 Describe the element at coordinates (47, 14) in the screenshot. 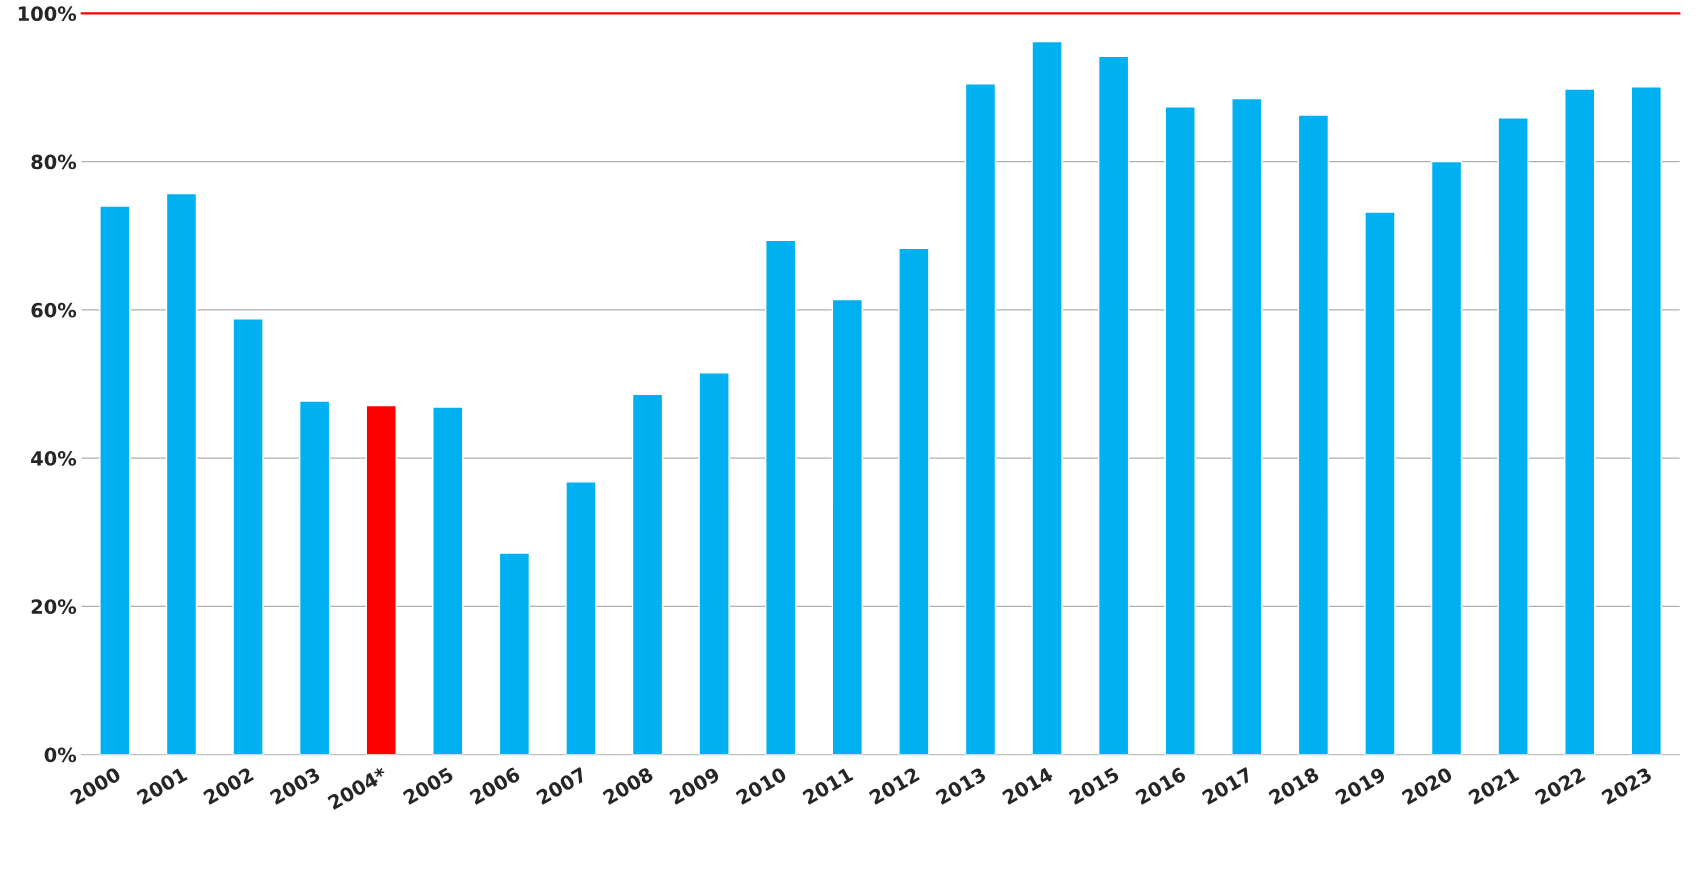

I see `y-tick-label: 100%` at that location.